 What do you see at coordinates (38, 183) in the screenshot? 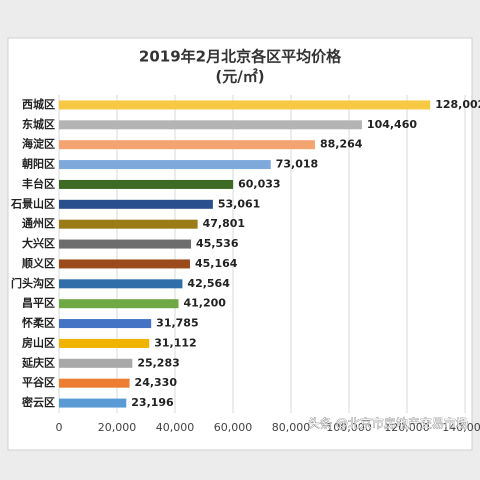
I see `y-tick-label: 丰台区` at bounding box center [38, 183].